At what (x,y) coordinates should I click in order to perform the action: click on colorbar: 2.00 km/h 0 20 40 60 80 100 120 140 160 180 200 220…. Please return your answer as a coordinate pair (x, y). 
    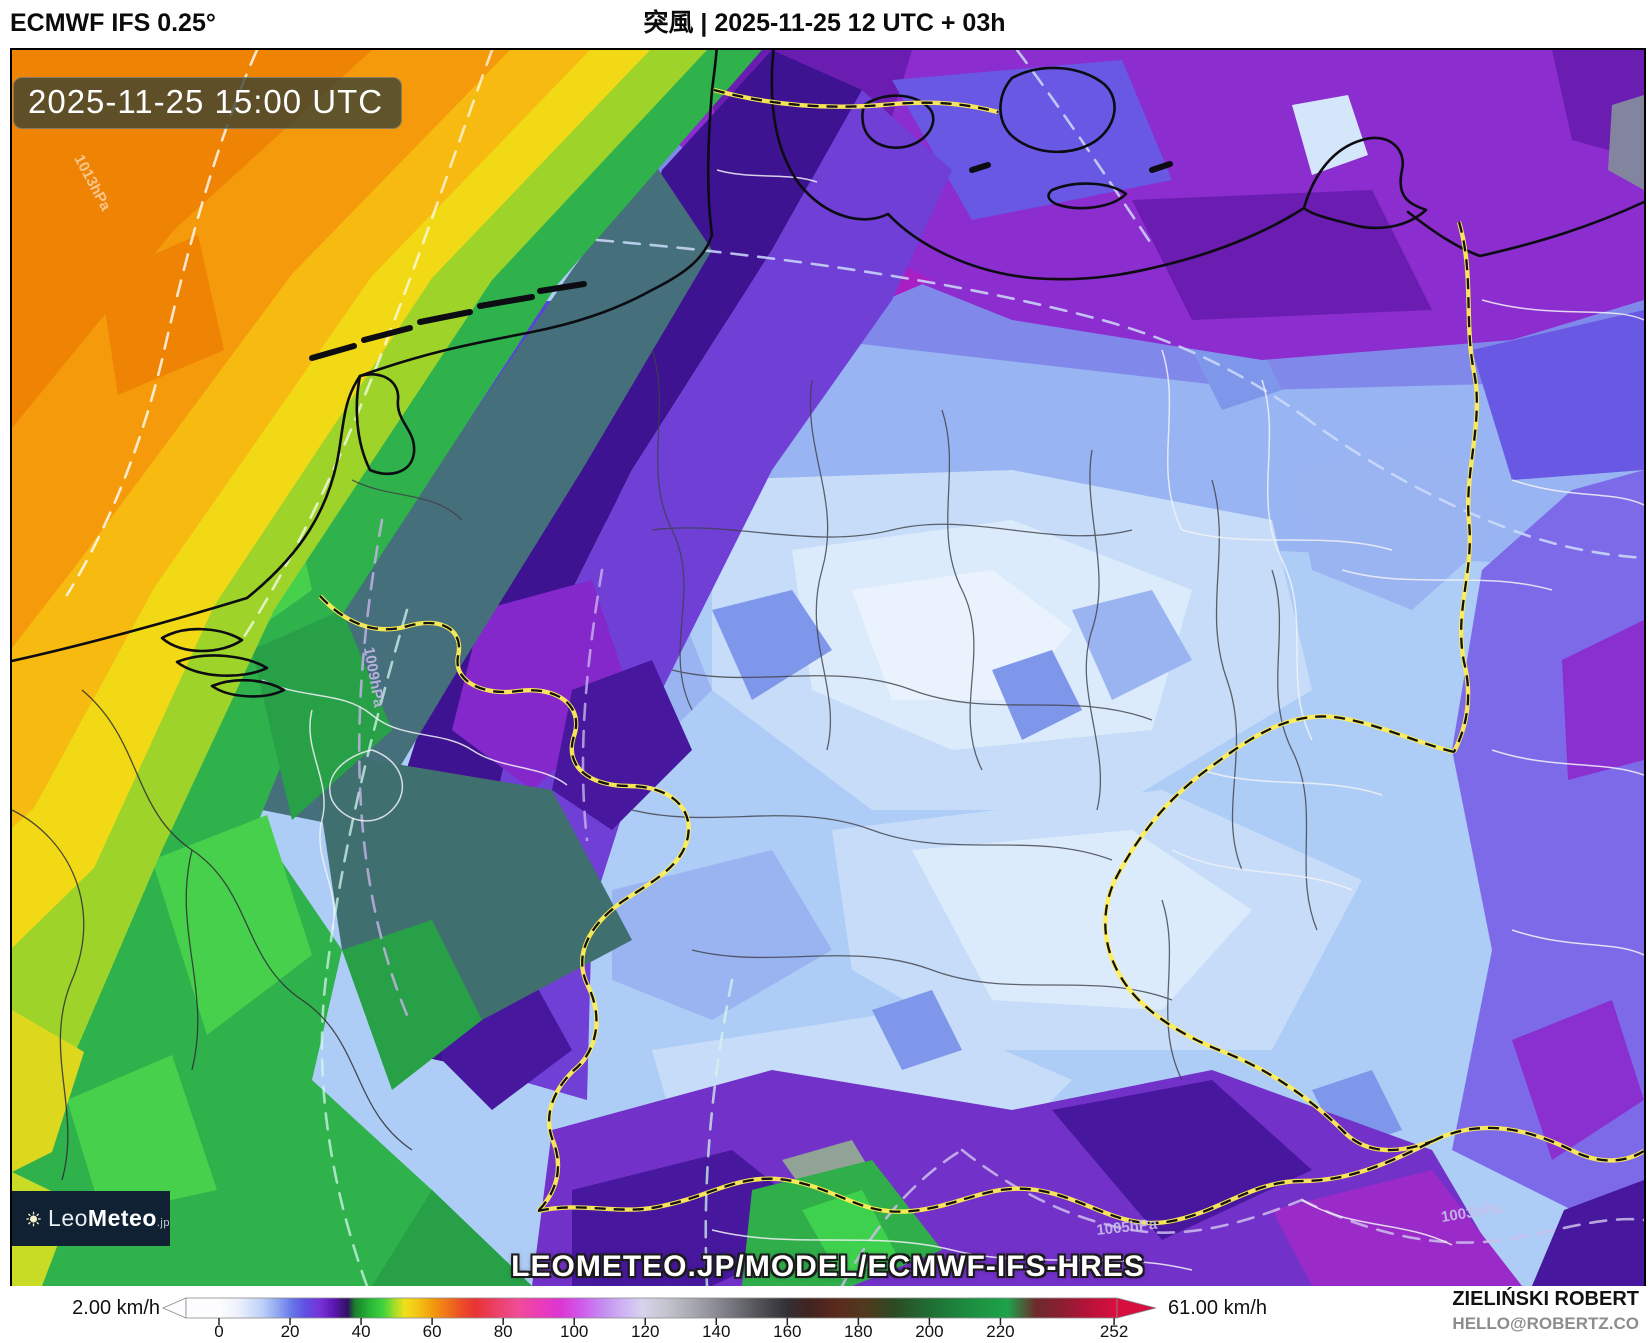
    Looking at the image, I should click on (669, 1319).